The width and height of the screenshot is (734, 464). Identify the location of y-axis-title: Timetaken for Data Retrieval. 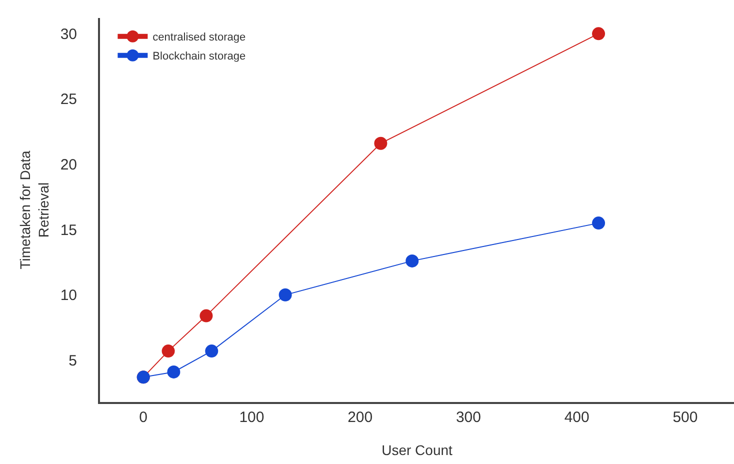
(34, 210).